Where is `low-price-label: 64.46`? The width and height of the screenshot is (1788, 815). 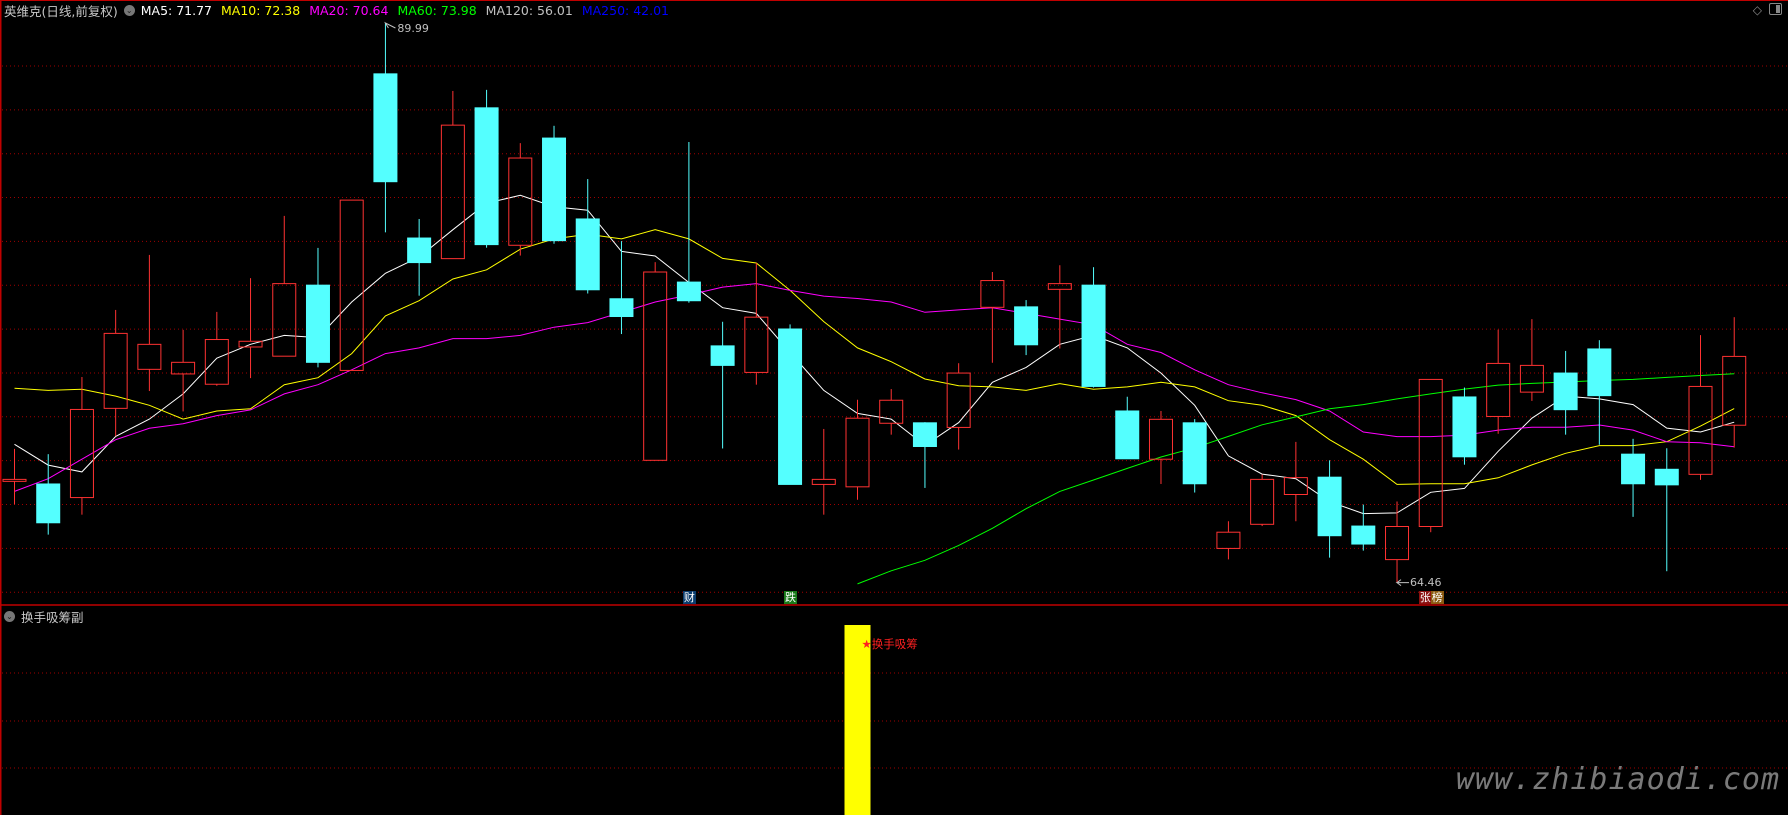 low-price-label: 64.46 is located at coordinates (1426, 582).